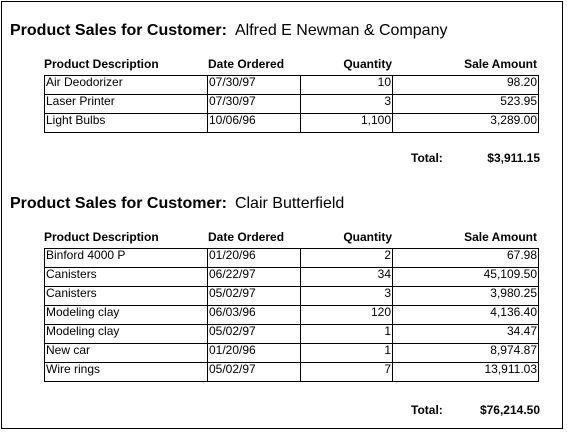 The width and height of the screenshot is (567, 433). Describe the element at coordinates (346, 123) in the screenshot. I see `cell-quantity: 1,100` at that location.